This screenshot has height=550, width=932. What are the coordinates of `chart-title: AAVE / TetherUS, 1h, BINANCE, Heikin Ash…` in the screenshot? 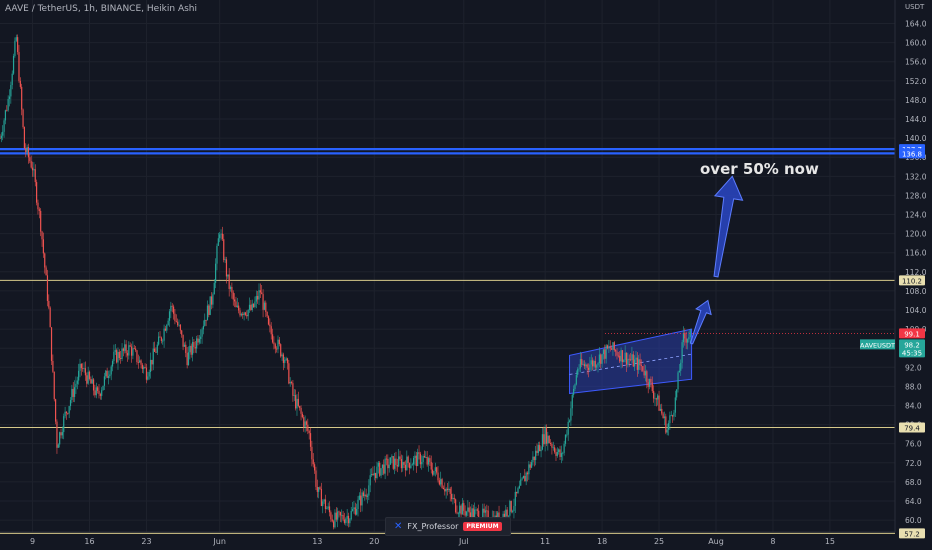 It's located at (101, 9).